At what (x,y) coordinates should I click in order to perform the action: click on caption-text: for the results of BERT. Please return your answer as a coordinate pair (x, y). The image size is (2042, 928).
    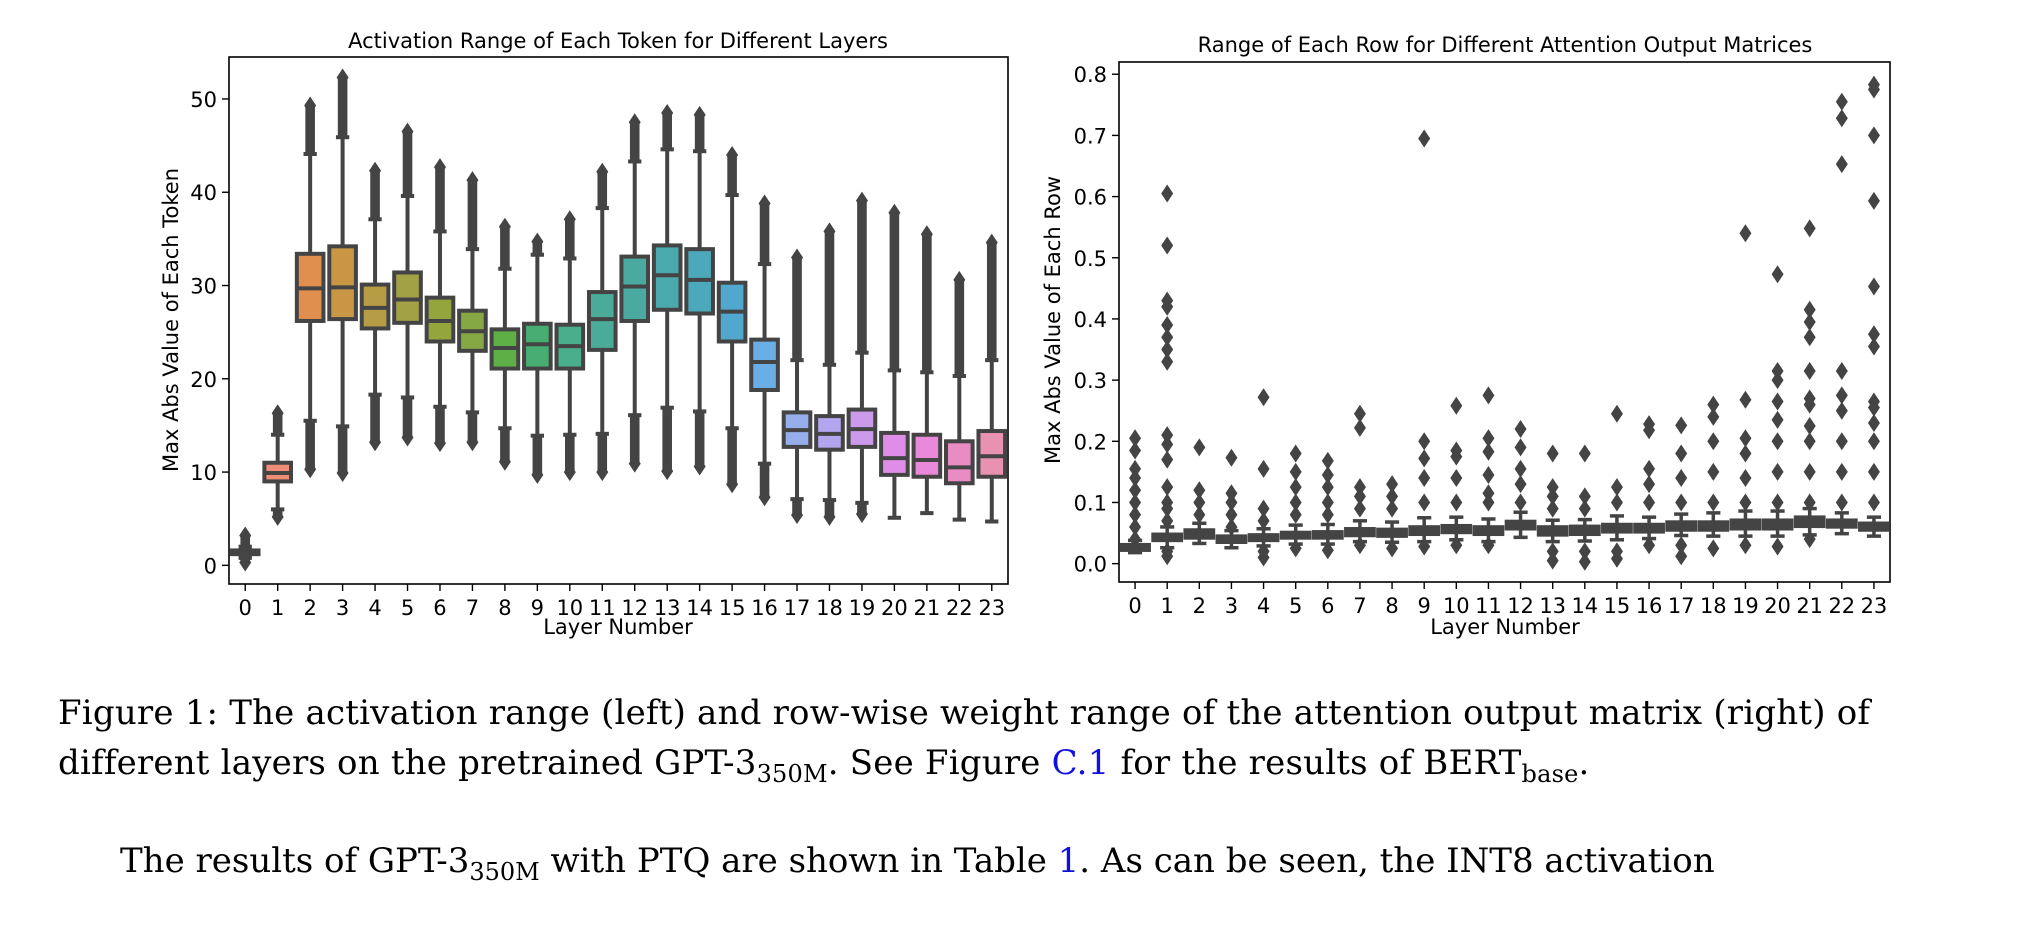
    Looking at the image, I should click on (1315, 763).